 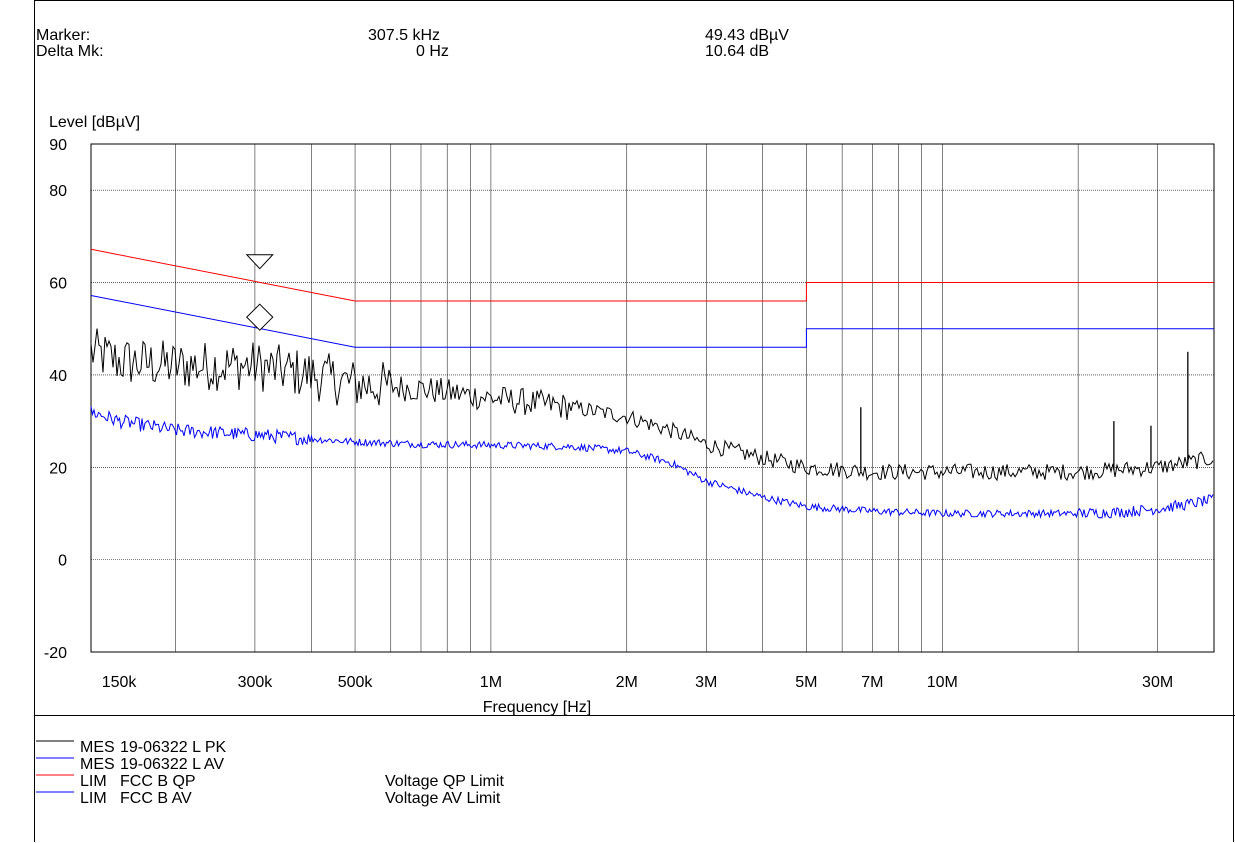 I want to click on x-tick-label: 150k, so click(x=120, y=682).